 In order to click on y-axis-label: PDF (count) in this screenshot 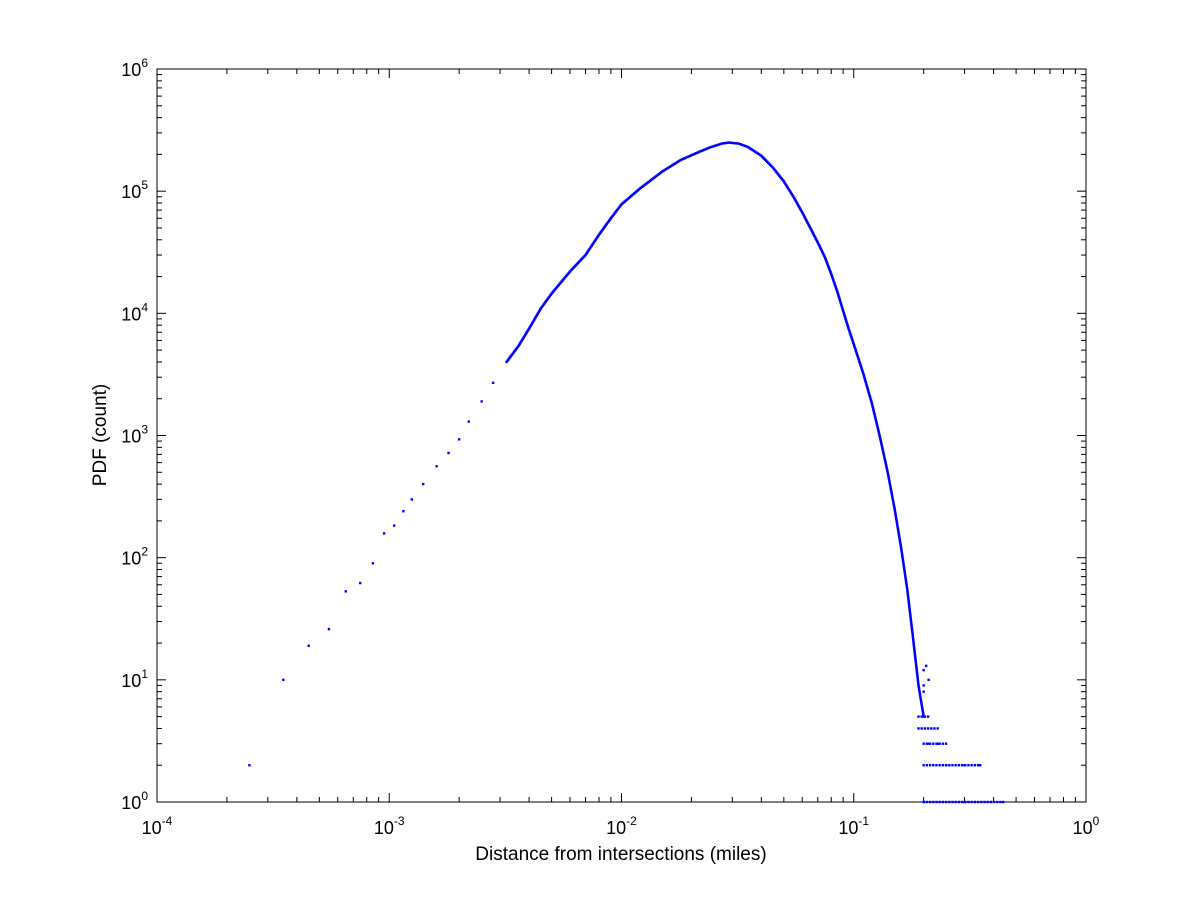, I will do `click(100, 435)`.